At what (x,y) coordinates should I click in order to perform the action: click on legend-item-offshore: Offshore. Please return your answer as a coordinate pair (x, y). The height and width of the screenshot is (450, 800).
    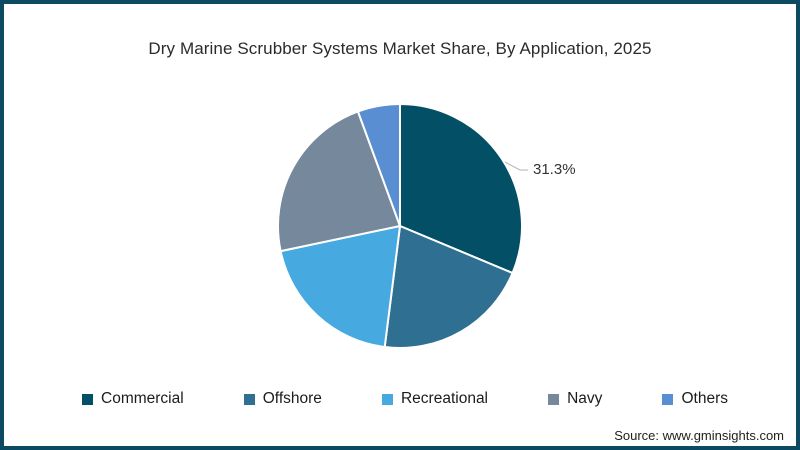
    Looking at the image, I should click on (282, 399).